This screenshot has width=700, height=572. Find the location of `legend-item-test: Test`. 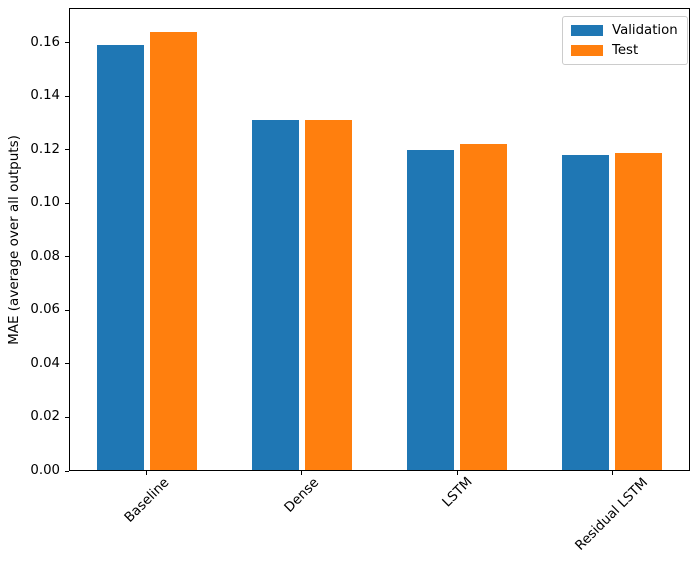

legend-item-test: Test is located at coordinates (624, 50).